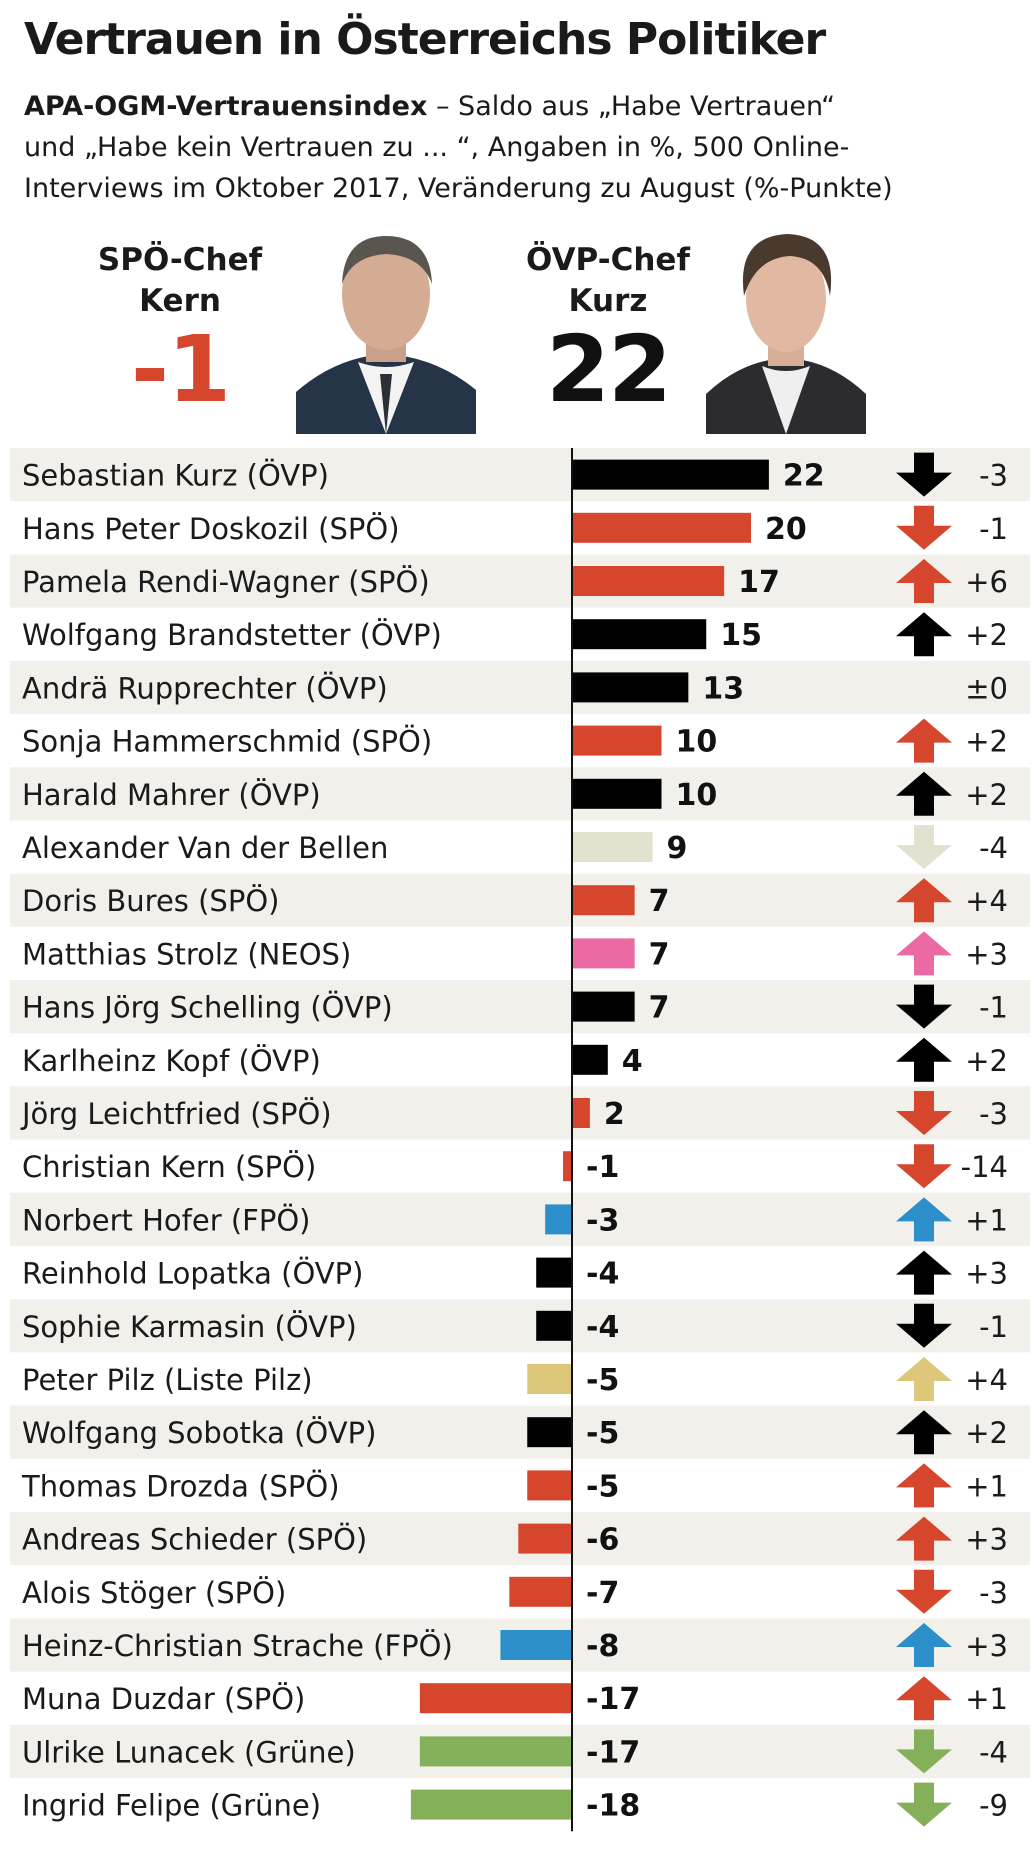  Describe the element at coordinates (602, 1220) in the screenshot. I see `value-label: -3` at that location.